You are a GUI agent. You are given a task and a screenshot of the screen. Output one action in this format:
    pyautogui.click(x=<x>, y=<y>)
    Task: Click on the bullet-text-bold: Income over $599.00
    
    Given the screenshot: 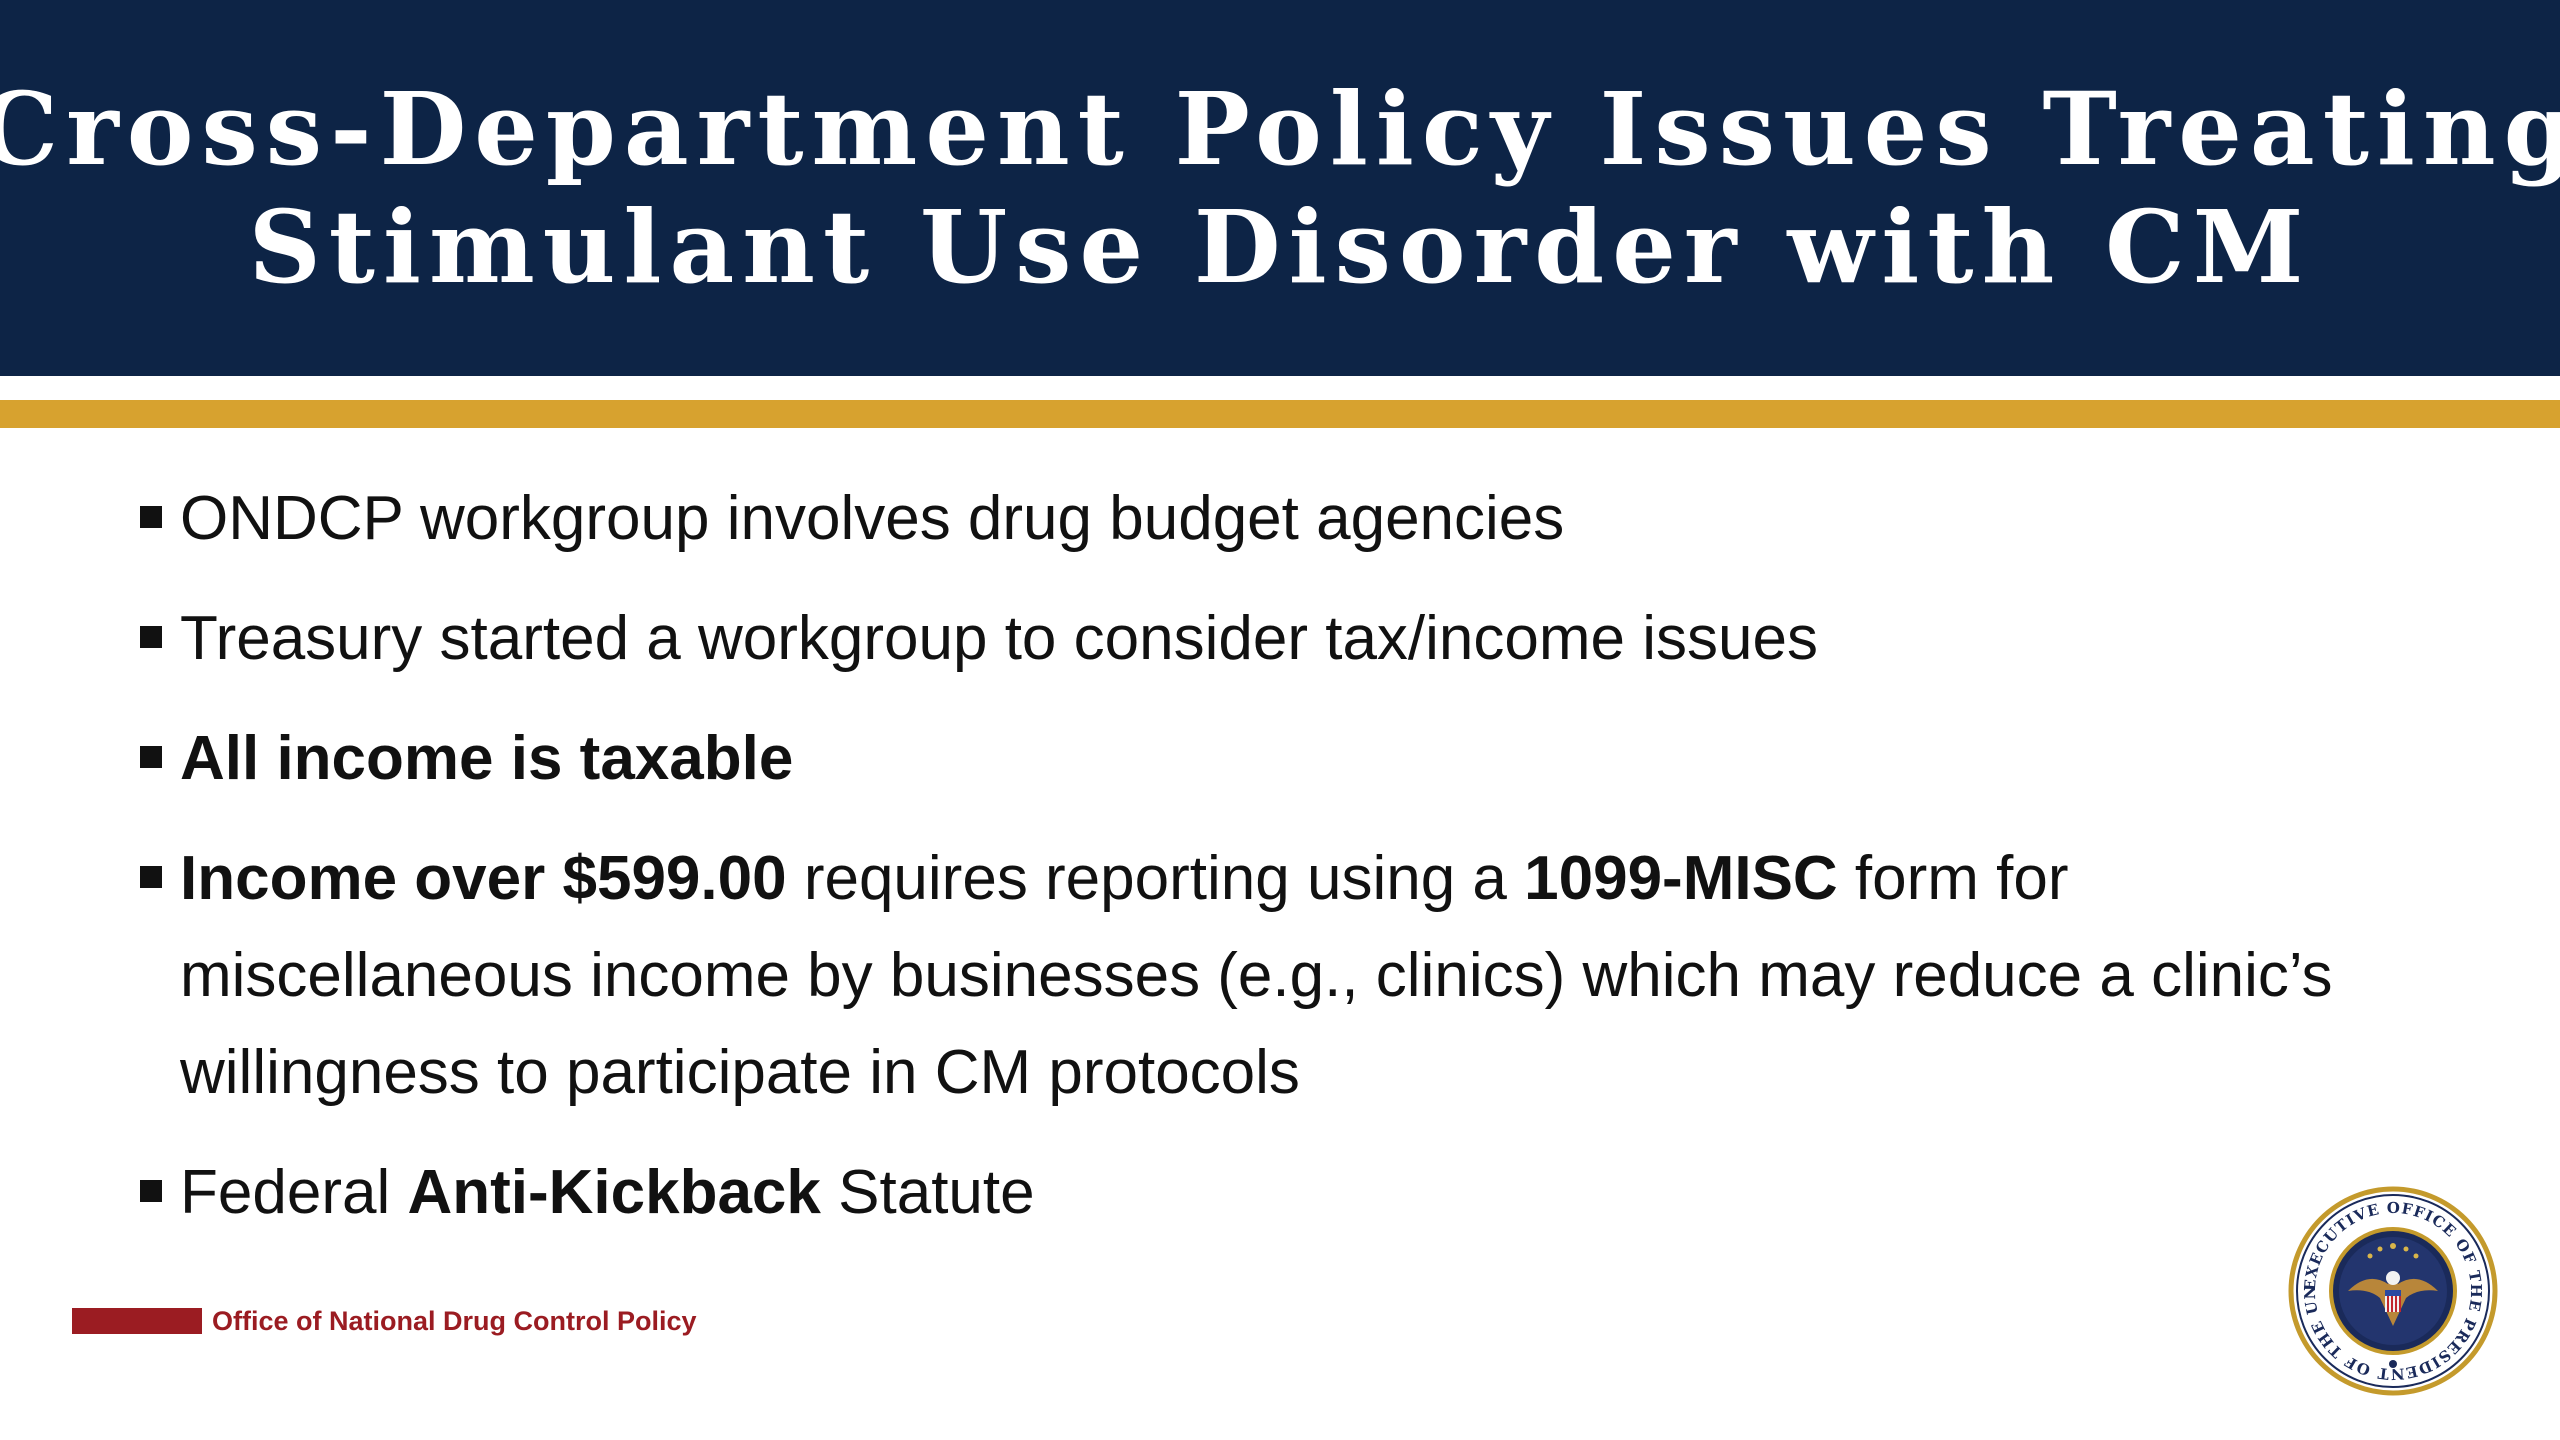 What is the action you would take?
    pyautogui.click(x=483, y=878)
    